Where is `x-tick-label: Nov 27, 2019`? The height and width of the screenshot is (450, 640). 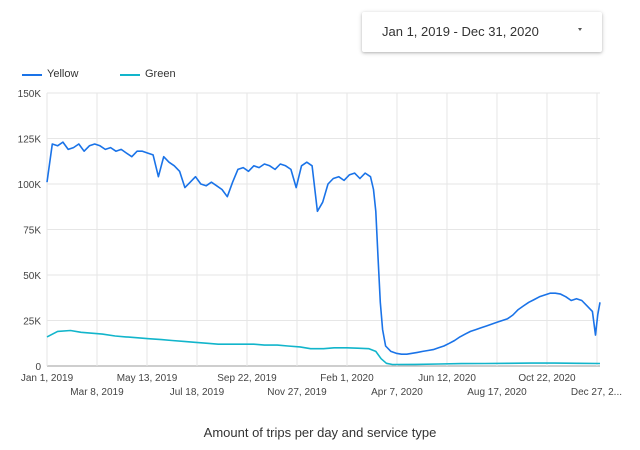 x-tick-label: Nov 27, 2019 is located at coordinates (297, 392).